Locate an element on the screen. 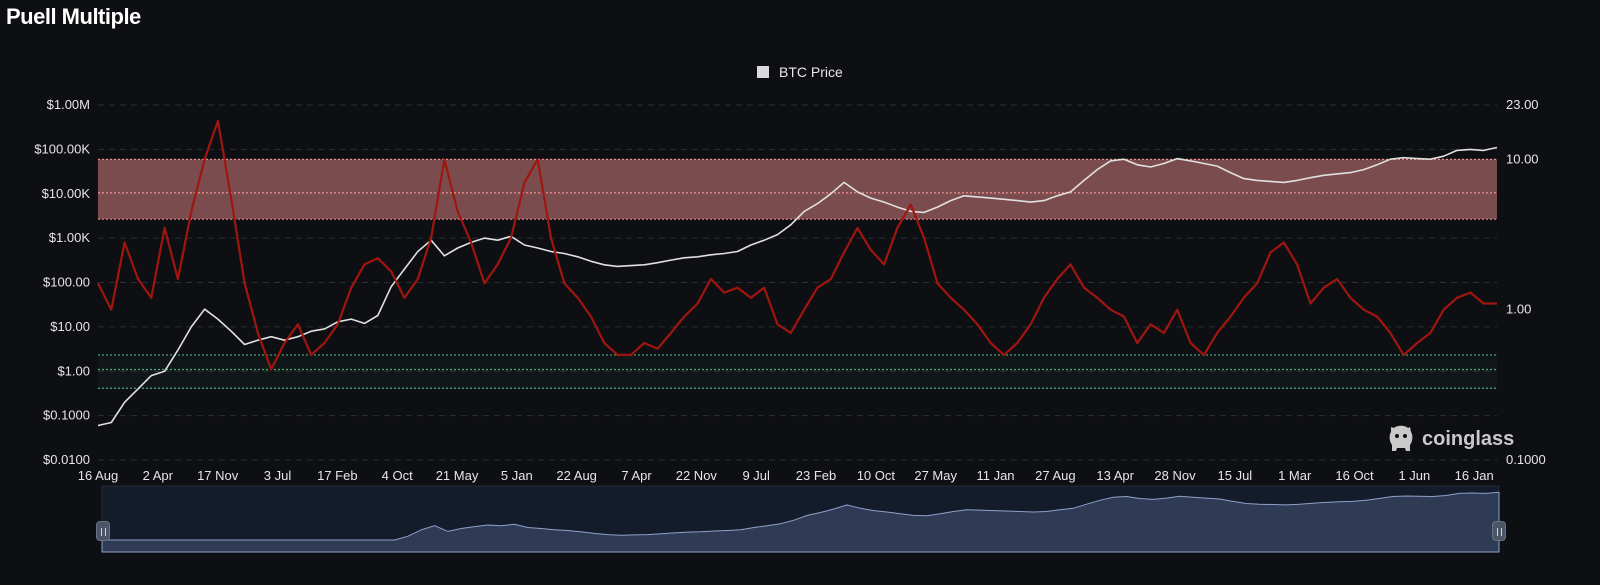 This screenshot has width=1600, height=585. x-tick-label: 13 Apr is located at coordinates (1115, 475).